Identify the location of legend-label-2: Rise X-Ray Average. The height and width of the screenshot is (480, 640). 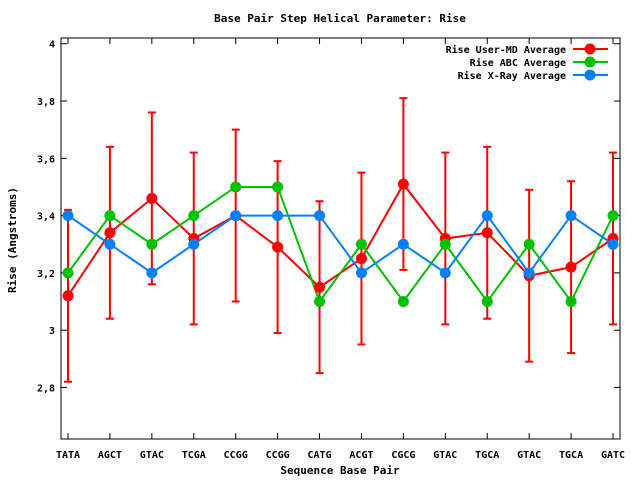
(512, 76).